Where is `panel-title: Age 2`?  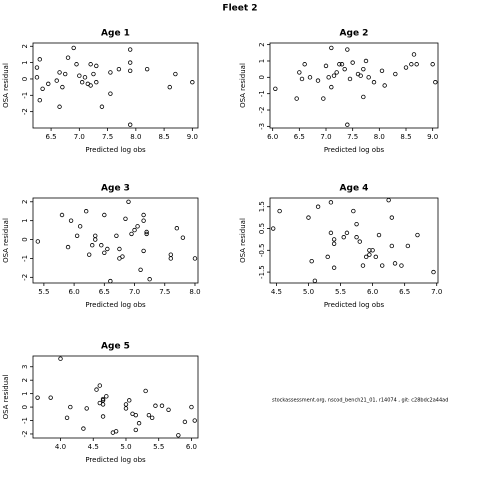
panel-title: Age 2 is located at coordinates (354, 34).